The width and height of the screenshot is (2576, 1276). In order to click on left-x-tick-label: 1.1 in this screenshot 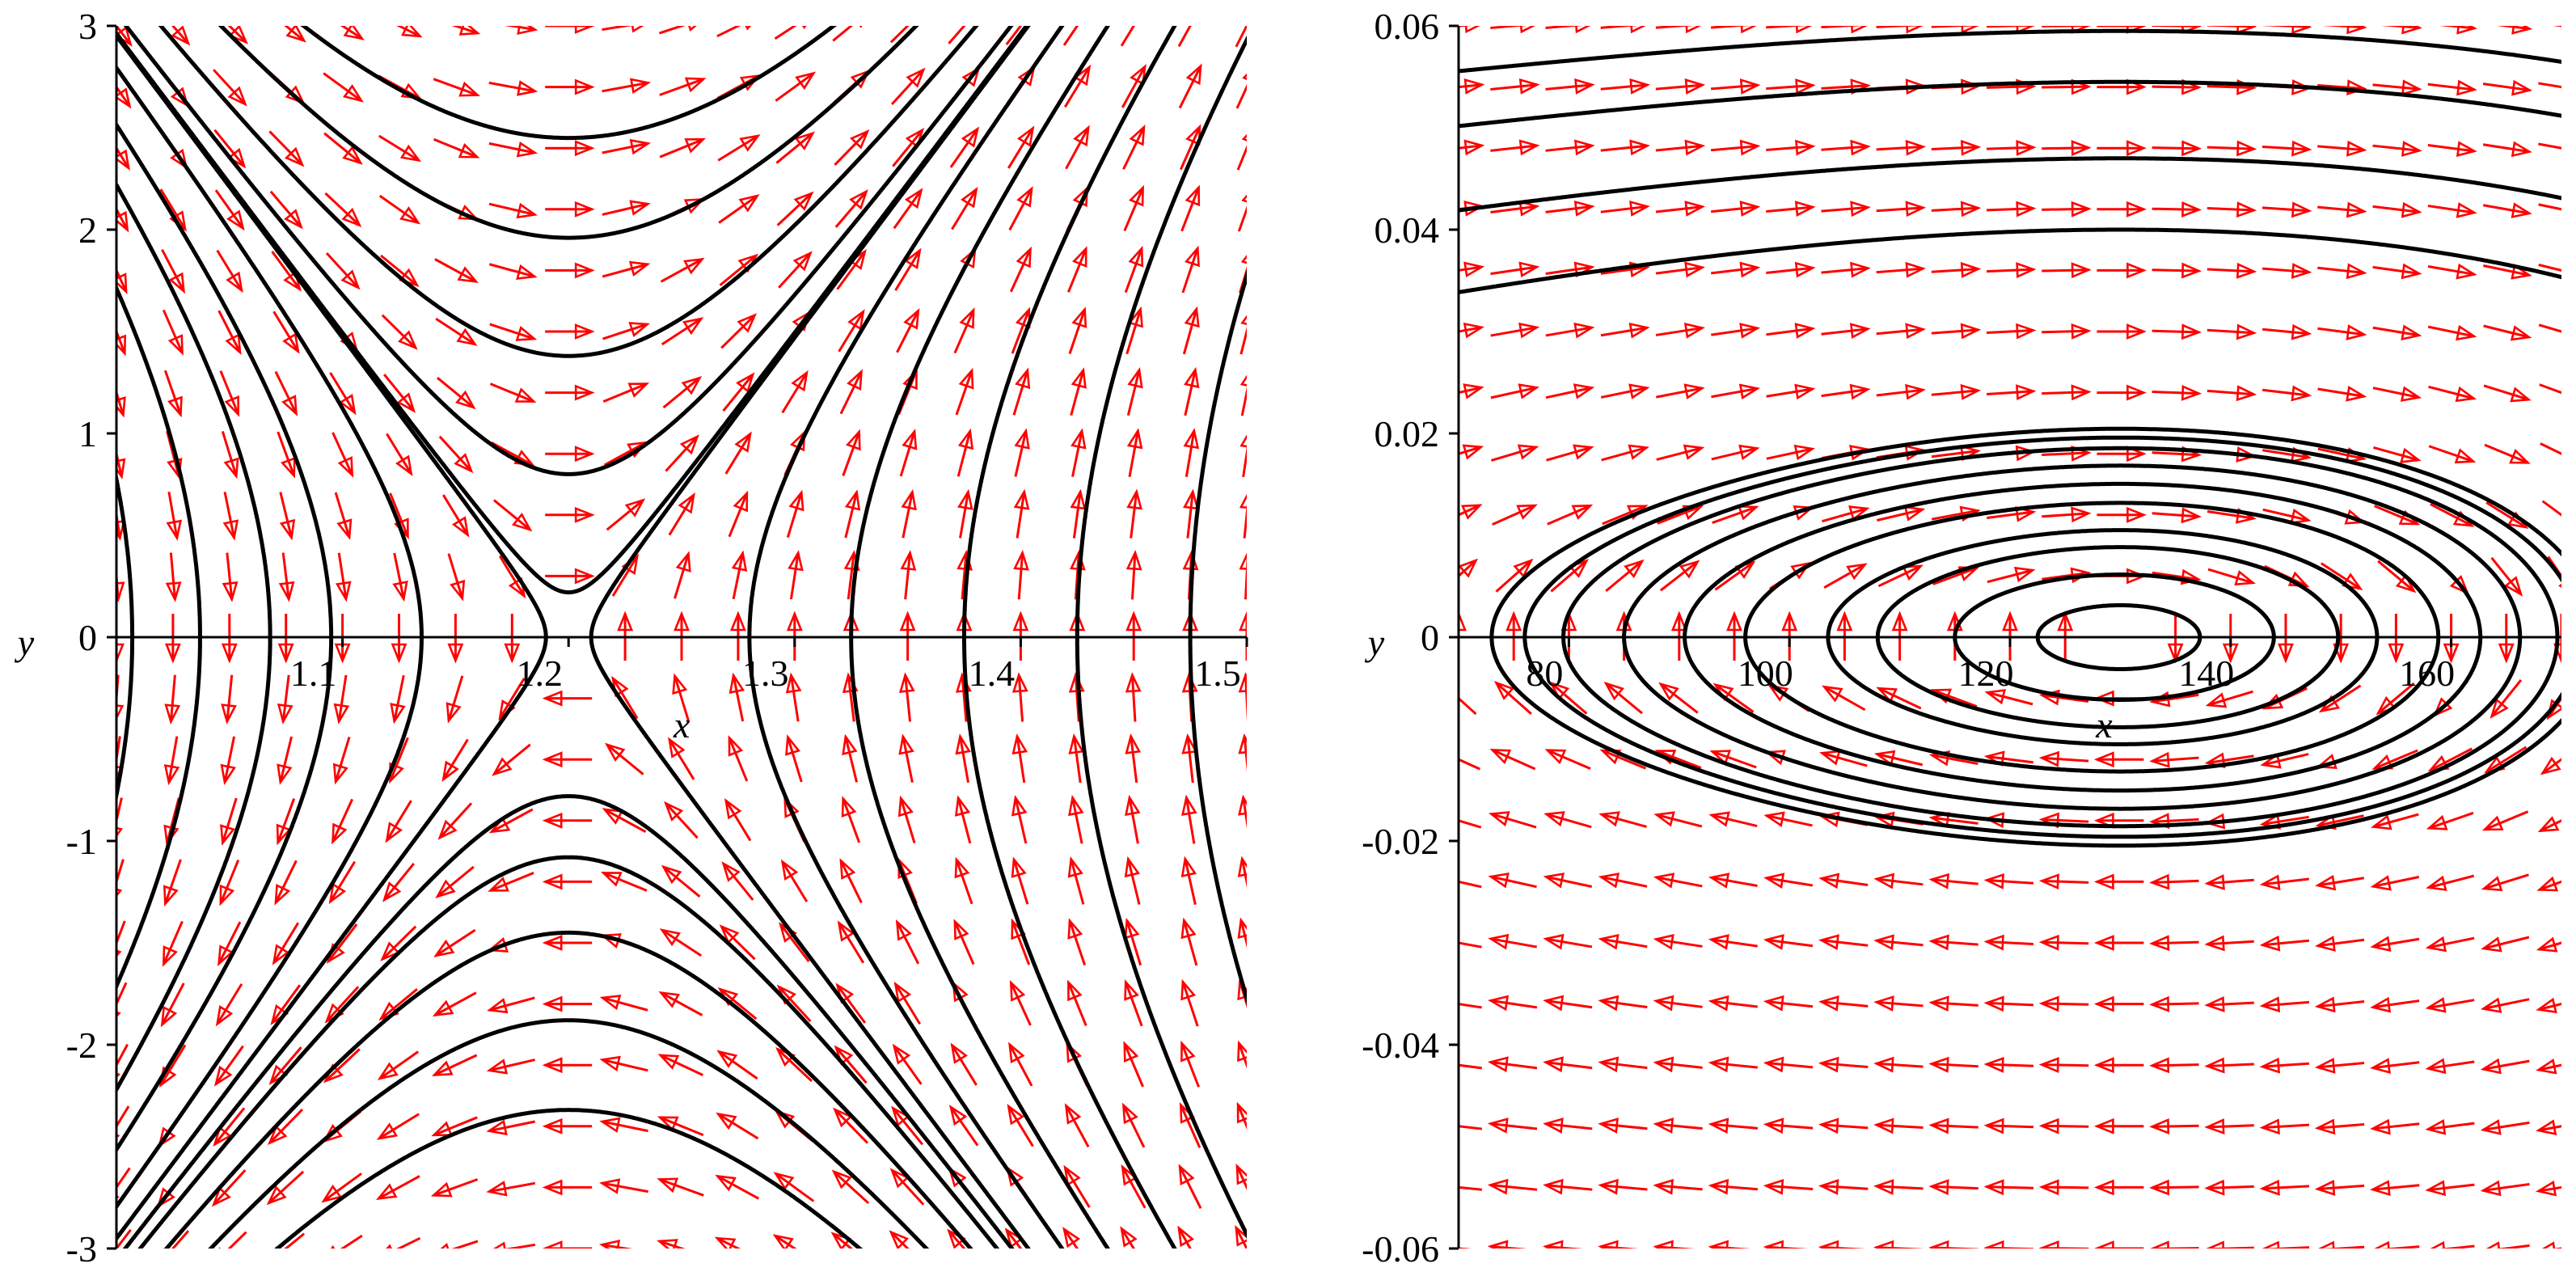, I will do `click(313, 673)`.